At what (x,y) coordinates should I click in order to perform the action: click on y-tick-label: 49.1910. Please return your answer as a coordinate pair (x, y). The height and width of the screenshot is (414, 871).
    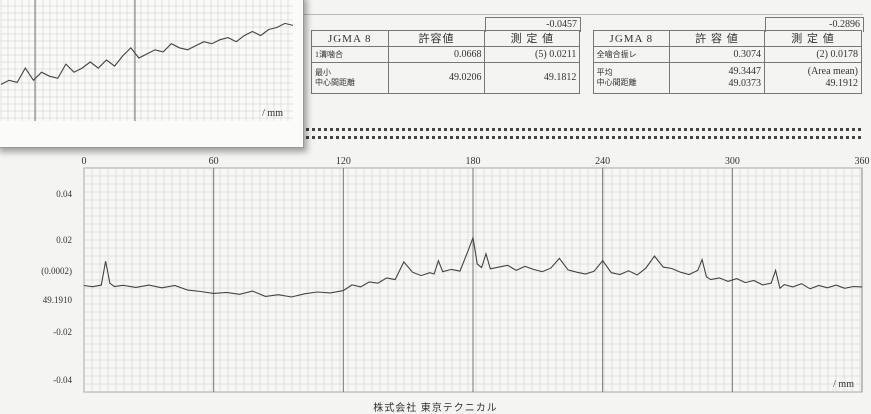
    Looking at the image, I should click on (58, 300).